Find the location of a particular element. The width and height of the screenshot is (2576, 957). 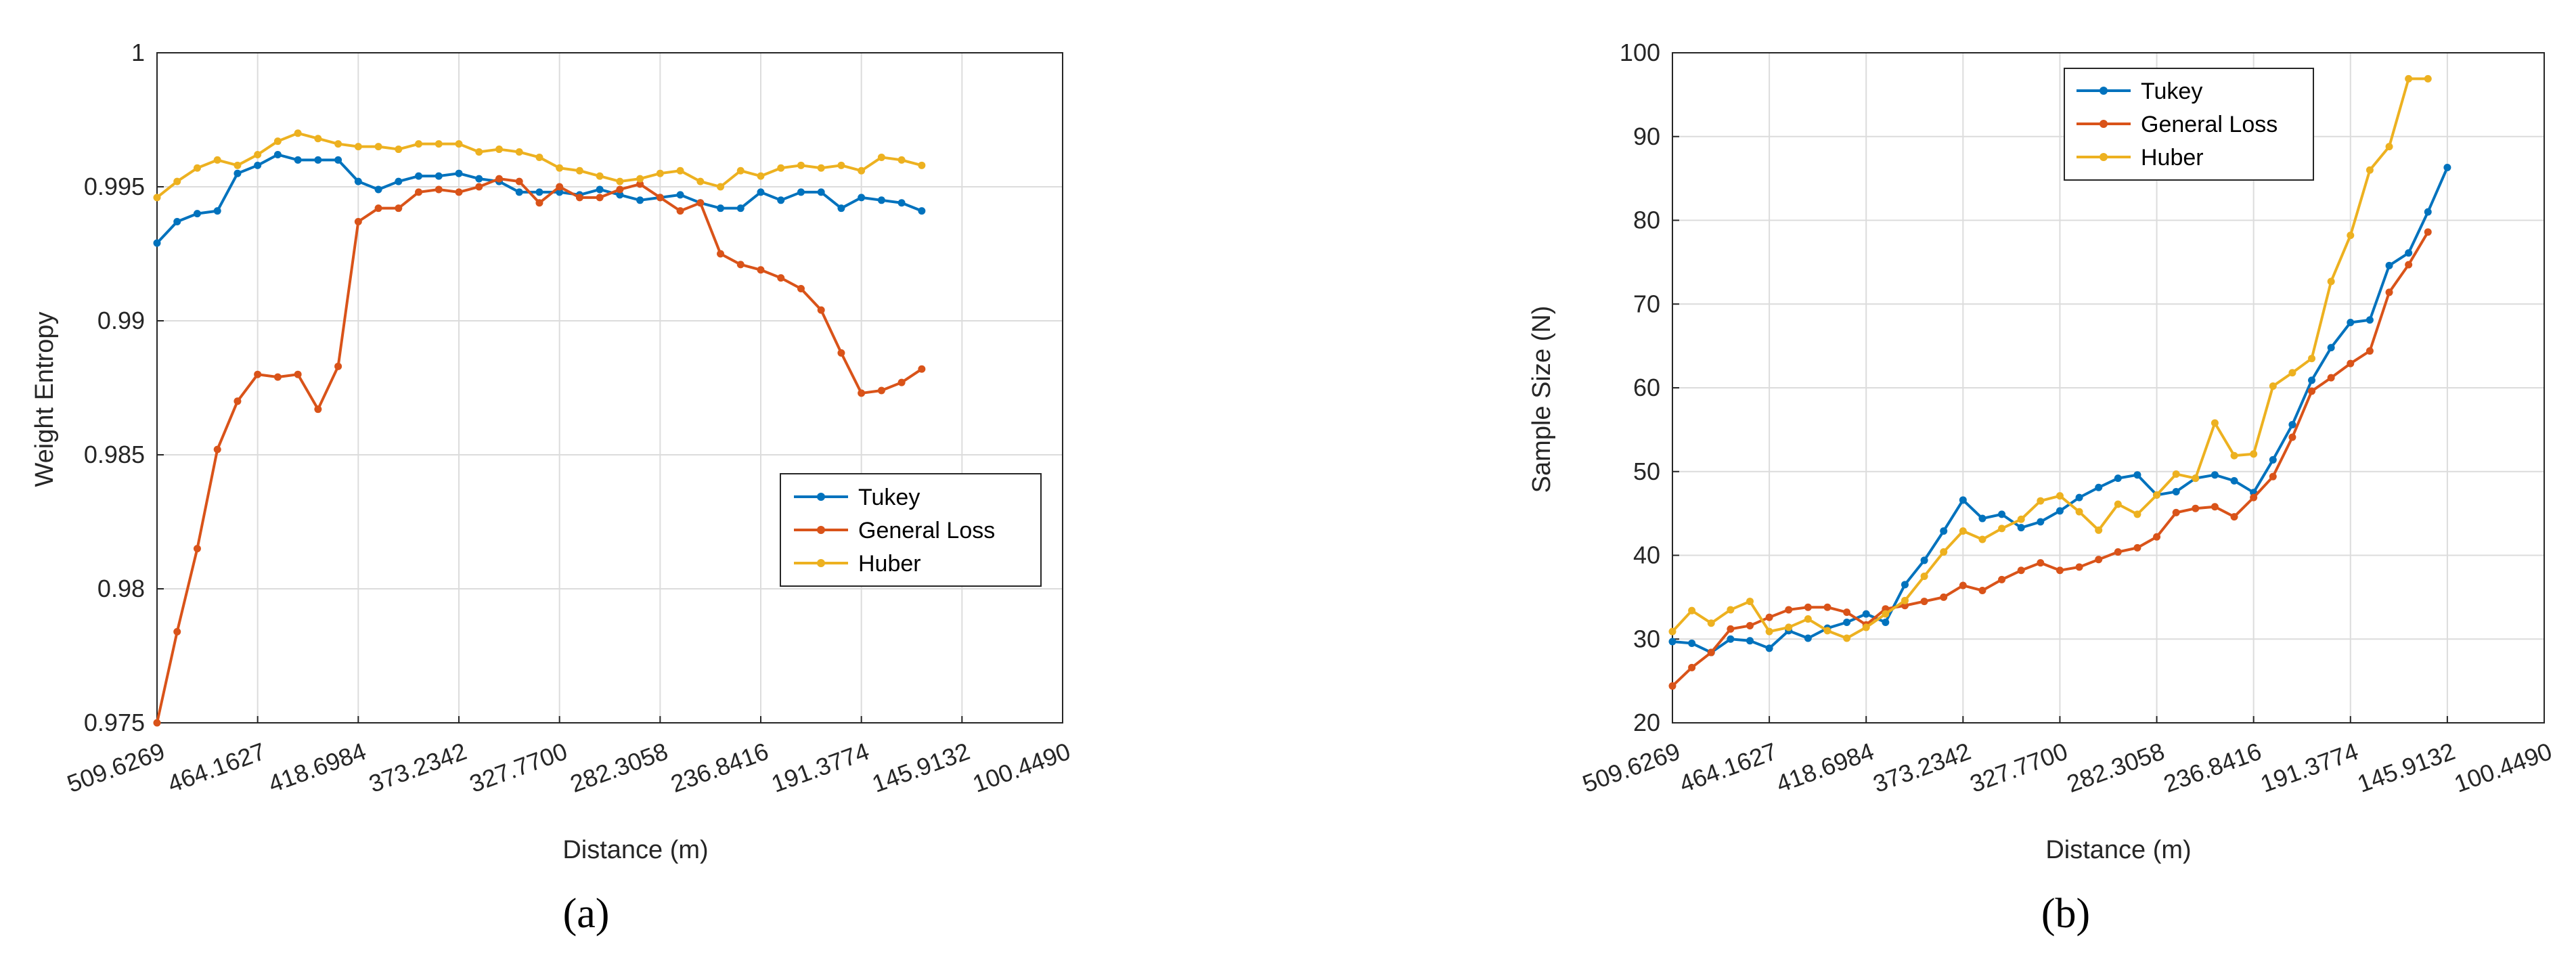

y-tick-label: 100 is located at coordinates (1640, 52).